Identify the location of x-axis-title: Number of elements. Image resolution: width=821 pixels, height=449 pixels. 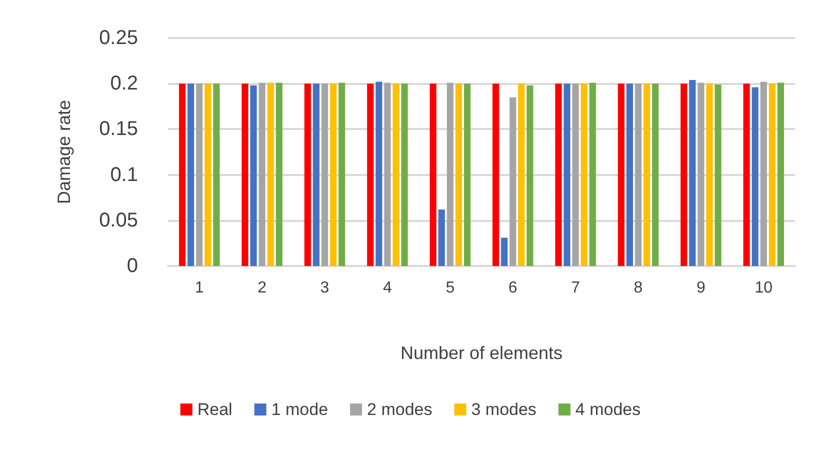
(481, 353).